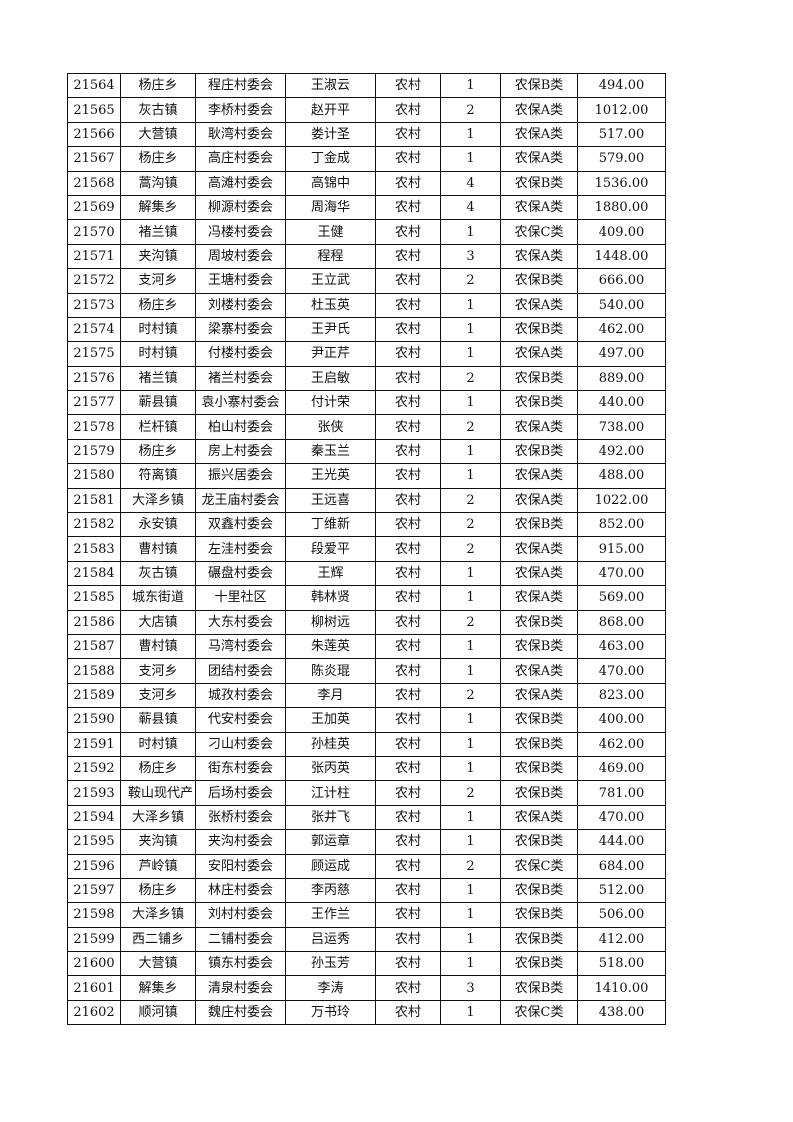  What do you see at coordinates (621, 744) in the screenshot?
I see `cell-amount: 462.00` at bounding box center [621, 744].